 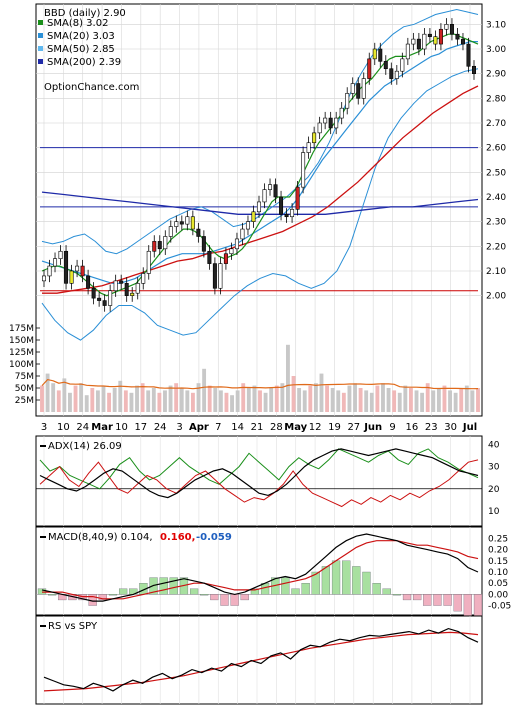 I want to click on rs-lines, so click(x=261, y=659).